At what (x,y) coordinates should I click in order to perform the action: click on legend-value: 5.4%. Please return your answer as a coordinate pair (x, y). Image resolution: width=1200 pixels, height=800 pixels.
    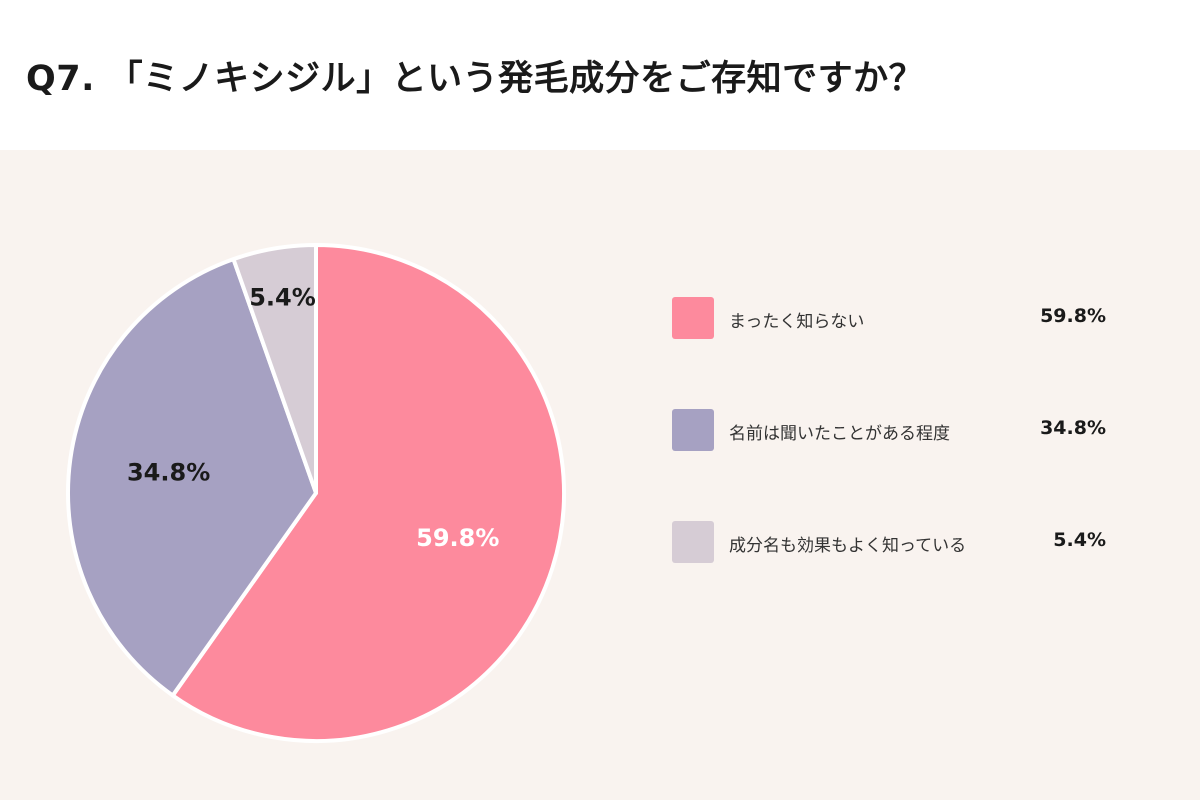
    Looking at the image, I should click on (1079, 540).